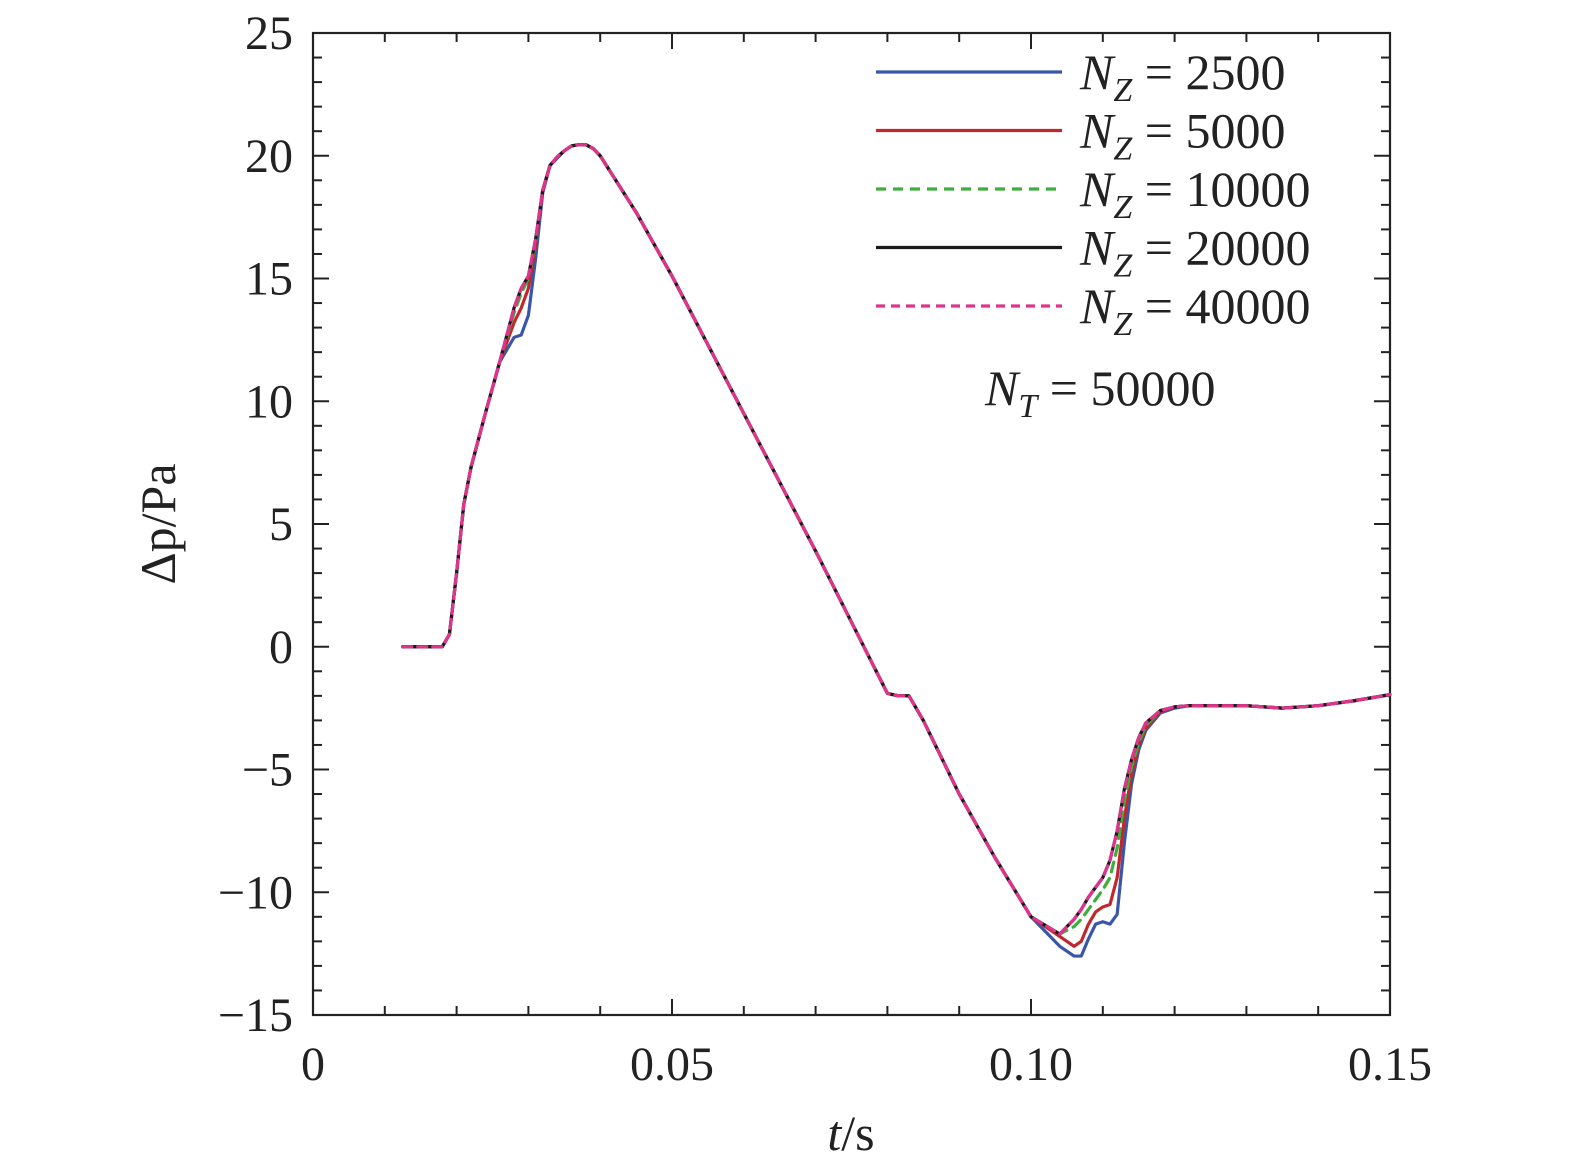 The width and height of the screenshot is (1575, 1173). I want to click on y-axis-label-unit: /Pa, so click(158, 495).